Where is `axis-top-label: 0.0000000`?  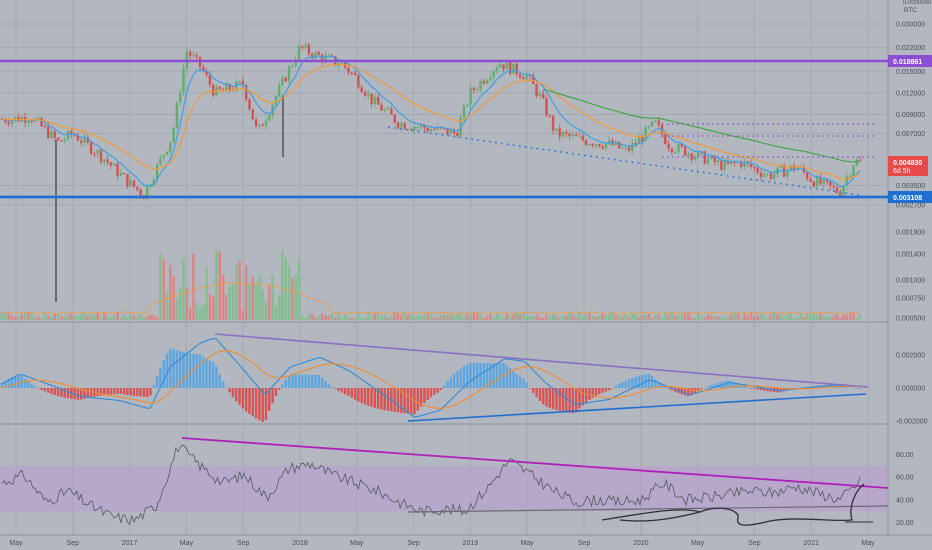 axis-top-label: 0.0000000 is located at coordinates (917, 3).